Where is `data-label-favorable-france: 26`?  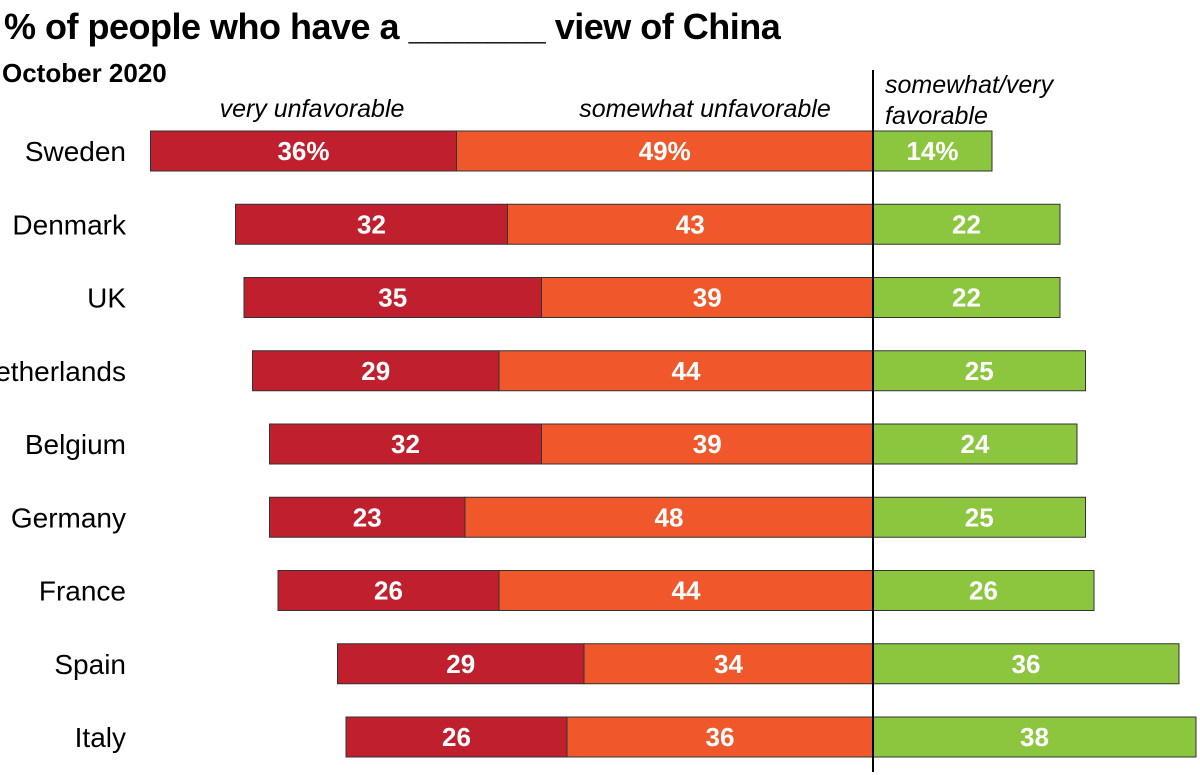 data-label-favorable-france: 26 is located at coordinates (983, 591).